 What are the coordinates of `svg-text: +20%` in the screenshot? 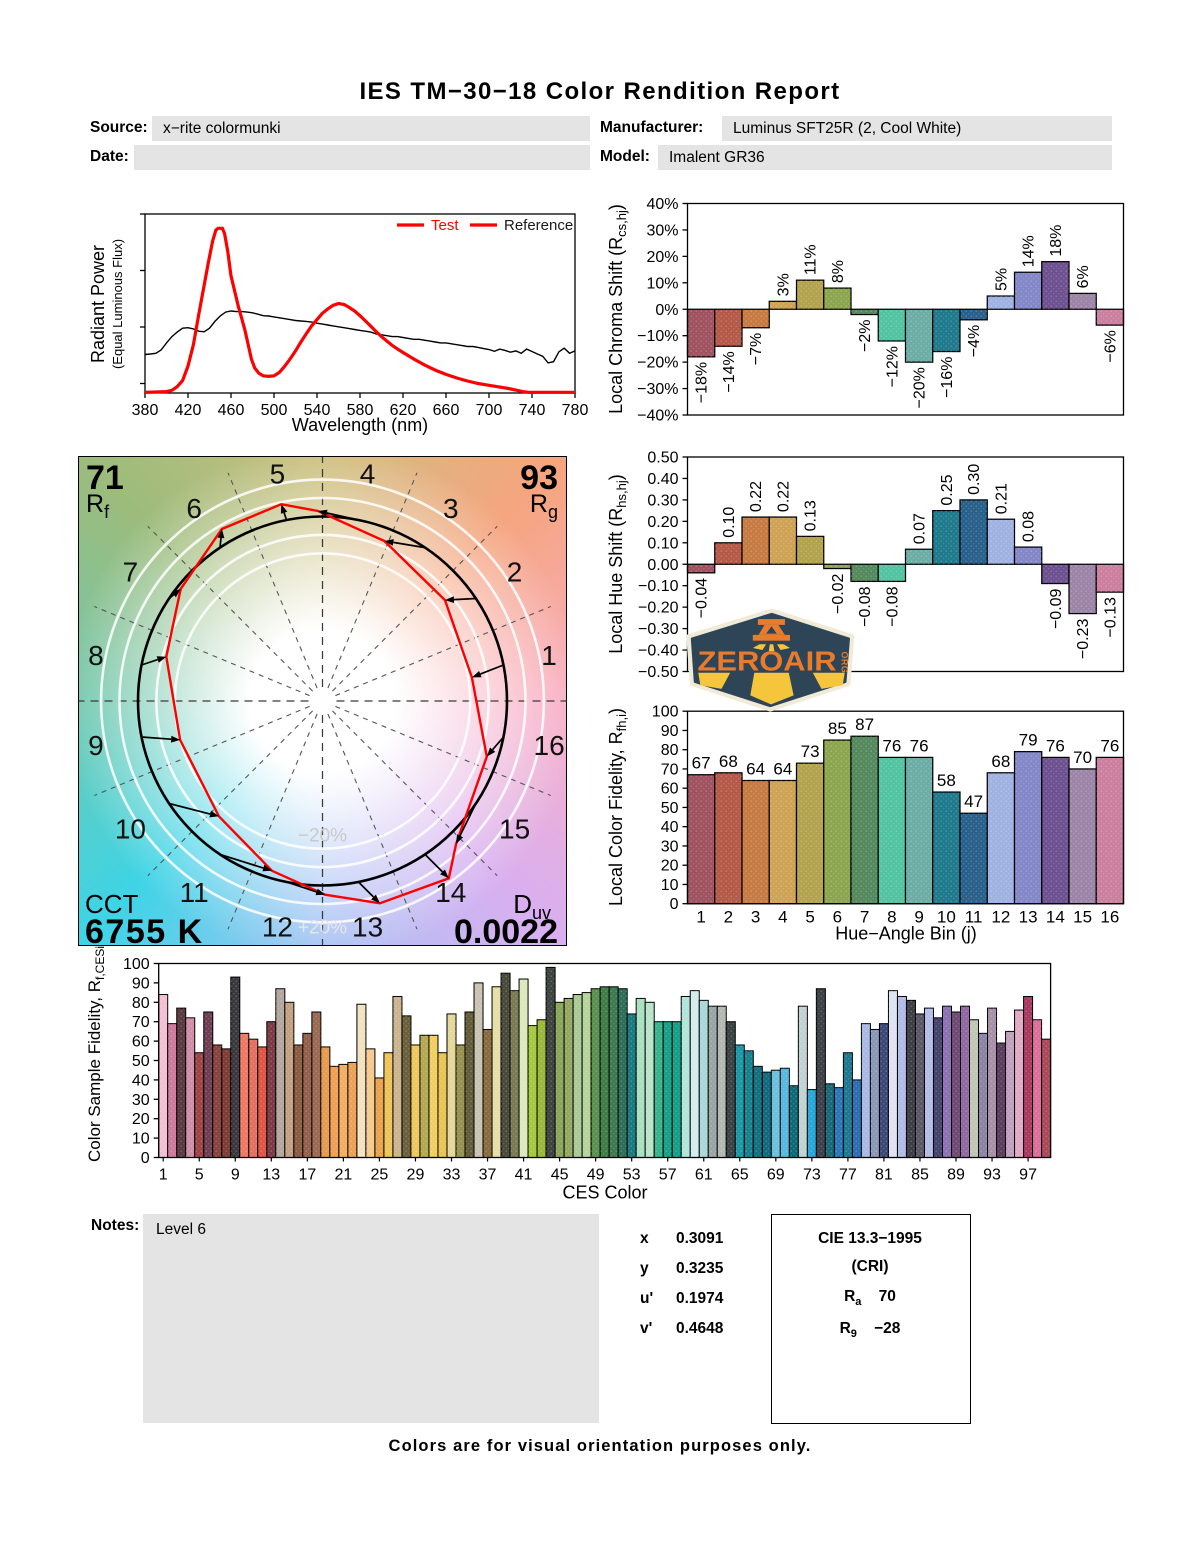 It's located at (322, 927).